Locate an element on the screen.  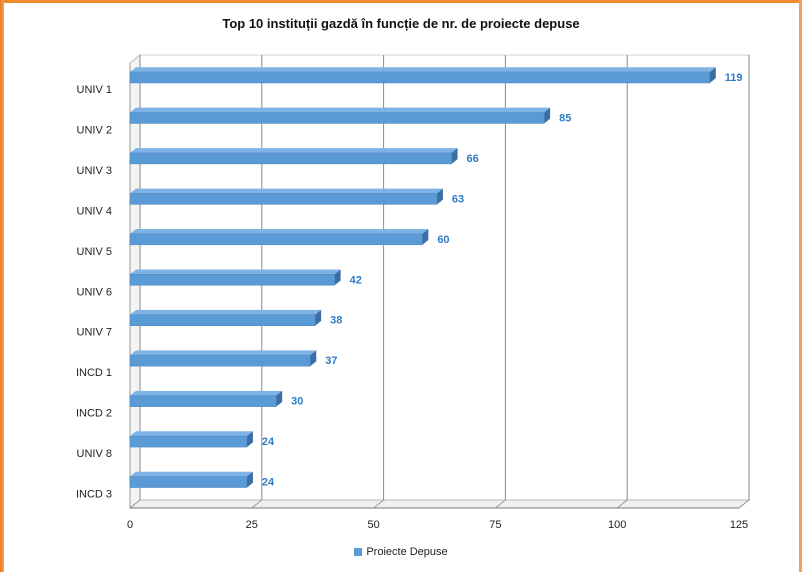
category-label: INCD 2 is located at coordinates (94, 414).